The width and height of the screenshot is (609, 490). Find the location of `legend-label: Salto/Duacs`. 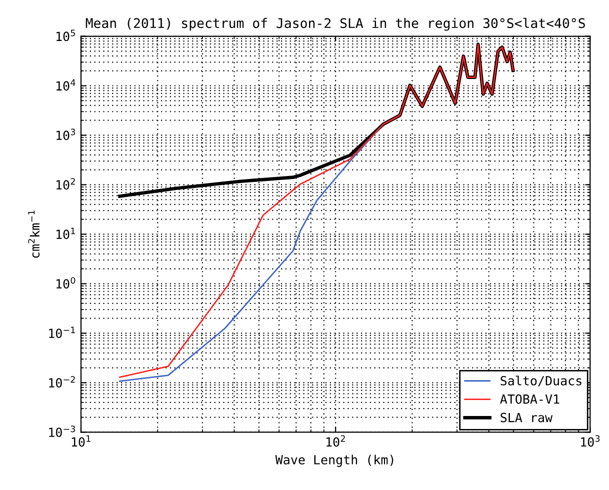

legend-label: Salto/Duacs is located at coordinates (541, 381).